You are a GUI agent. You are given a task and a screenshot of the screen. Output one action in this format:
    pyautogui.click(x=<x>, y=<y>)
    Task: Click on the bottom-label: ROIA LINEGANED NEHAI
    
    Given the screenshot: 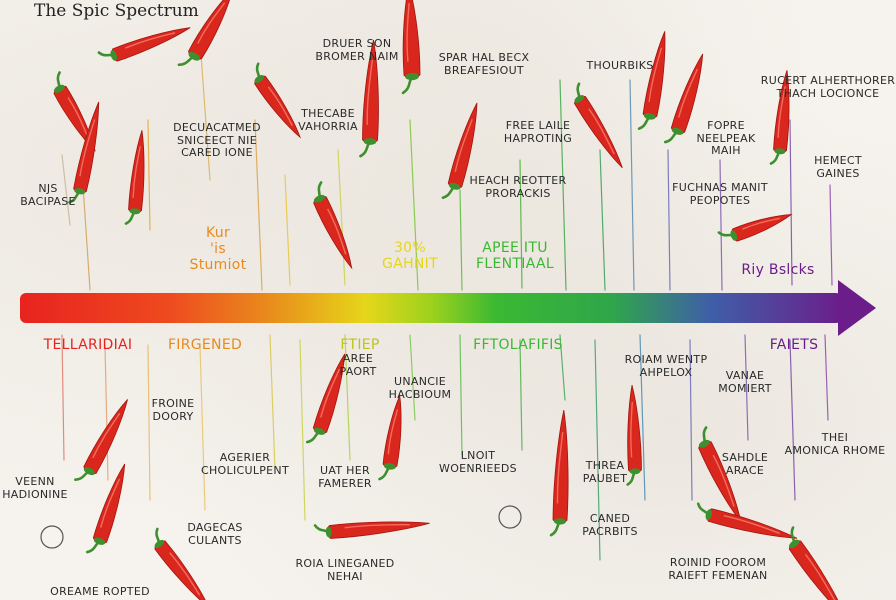 What is the action you would take?
    pyautogui.click(x=345, y=570)
    